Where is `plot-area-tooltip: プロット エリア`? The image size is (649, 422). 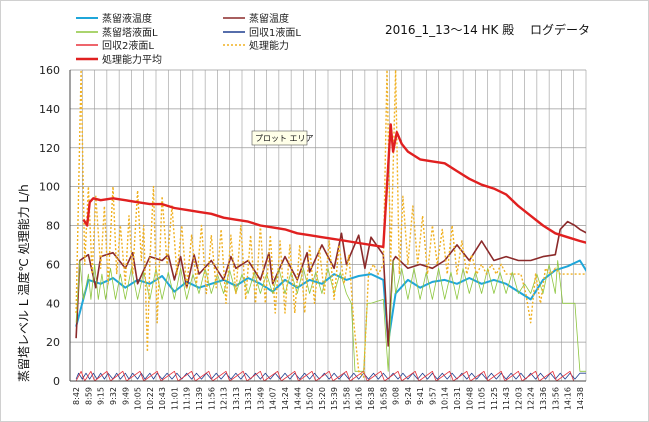 plot-area-tooltip: プロット エリア is located at coordinates (282, 138).